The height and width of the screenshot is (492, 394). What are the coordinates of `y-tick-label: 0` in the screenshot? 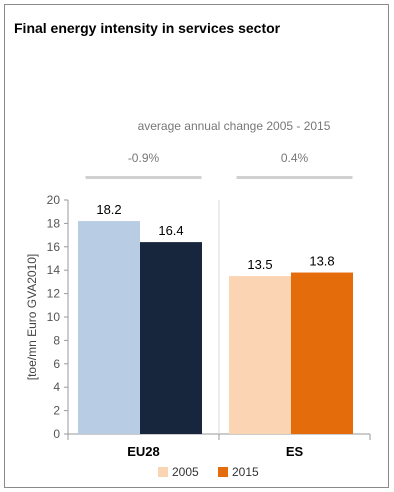 It's located at (56, 434).